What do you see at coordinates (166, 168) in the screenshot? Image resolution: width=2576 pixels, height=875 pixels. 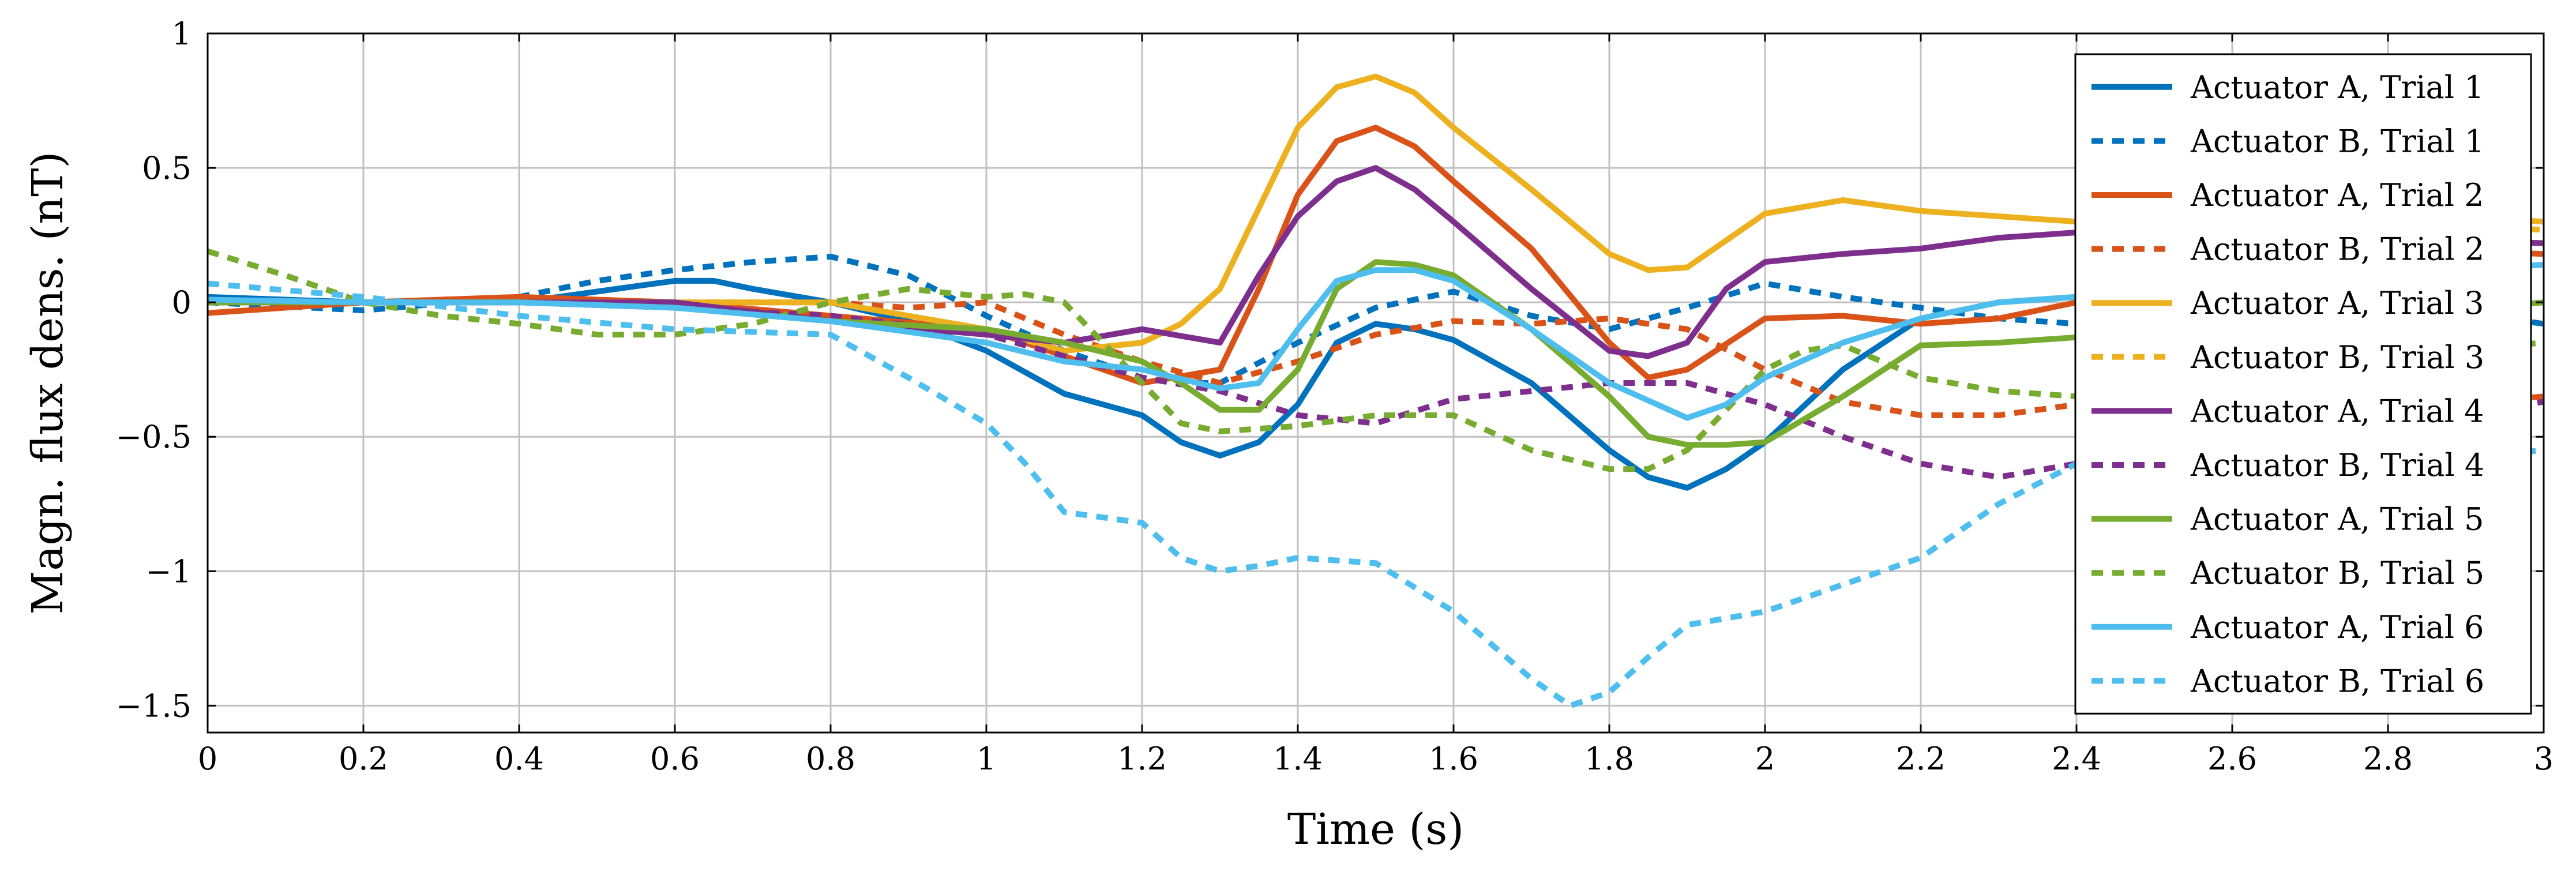 I see `y-tick-label: 0.5` at bounding box center [166, 168].